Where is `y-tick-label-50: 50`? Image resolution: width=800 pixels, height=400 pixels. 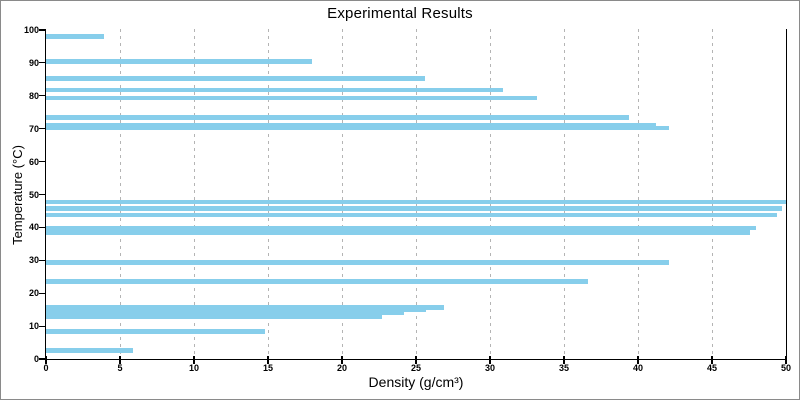
y-tick-label-50: 50 is located at coordinates (33, 194).